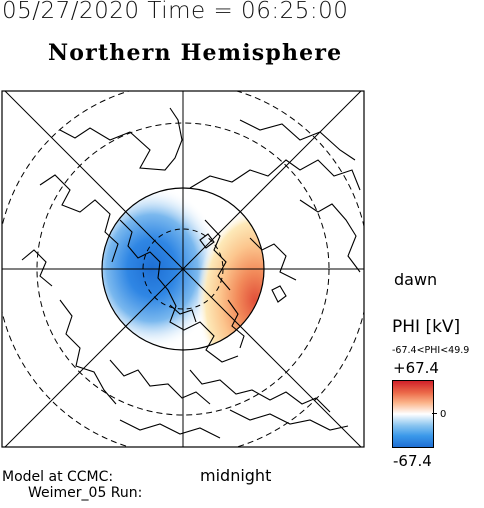  I want to click on potential-pattern, so click(183, 269).